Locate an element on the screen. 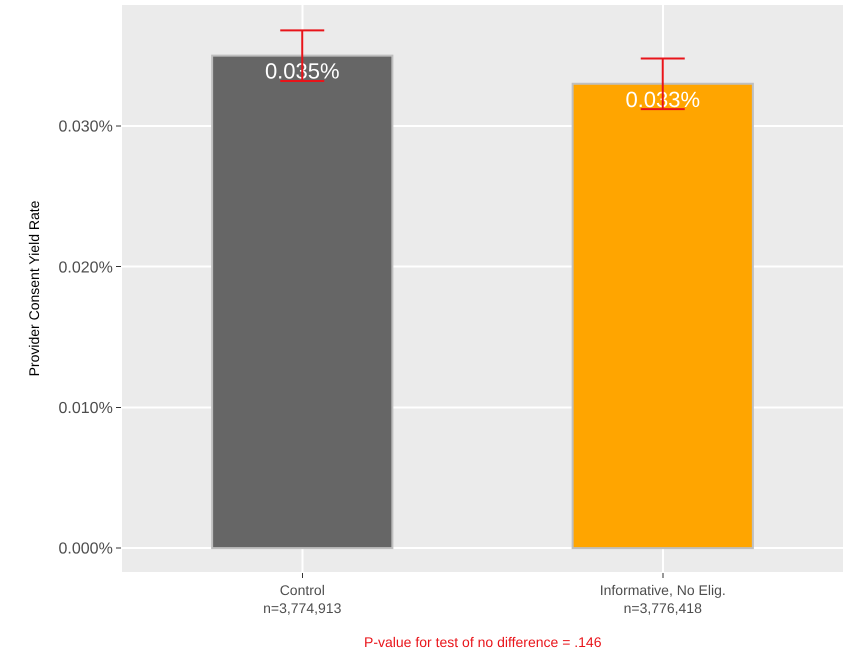  x-tick-label: Informative, No Elig. n=3,776,418 is located at coordinates (663, 599).